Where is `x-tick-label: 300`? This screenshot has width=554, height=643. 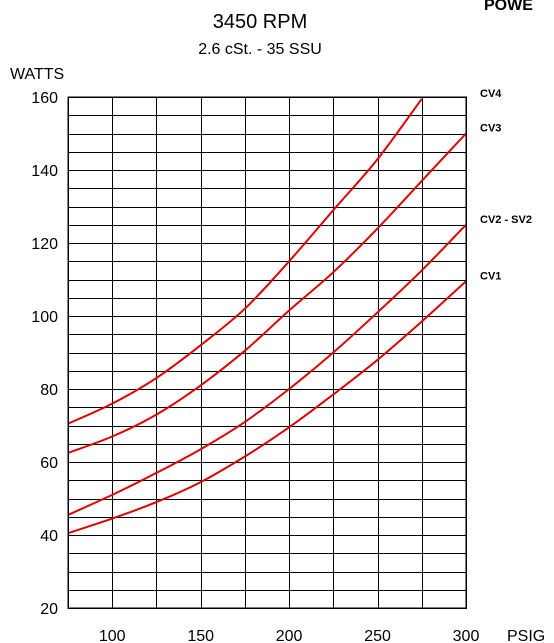 x-tick-label: 300 is located at coordinates (466, 635).